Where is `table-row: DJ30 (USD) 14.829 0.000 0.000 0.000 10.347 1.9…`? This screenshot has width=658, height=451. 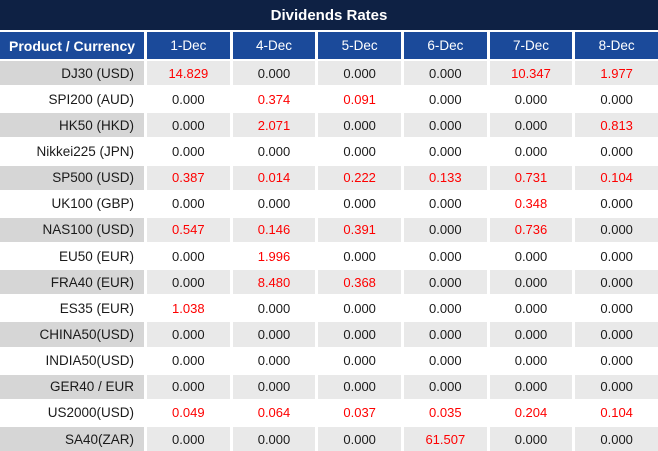
table-row: DJ30 (USD) 14.829 0.000 0.000 0.000 10.347 1.9… is located at coordinates (329, 73).